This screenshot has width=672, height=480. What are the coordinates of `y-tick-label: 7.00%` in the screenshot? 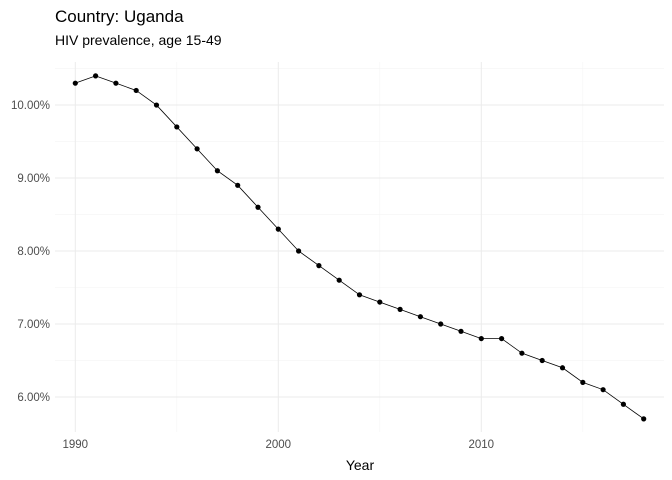 It's located at (33, 325).